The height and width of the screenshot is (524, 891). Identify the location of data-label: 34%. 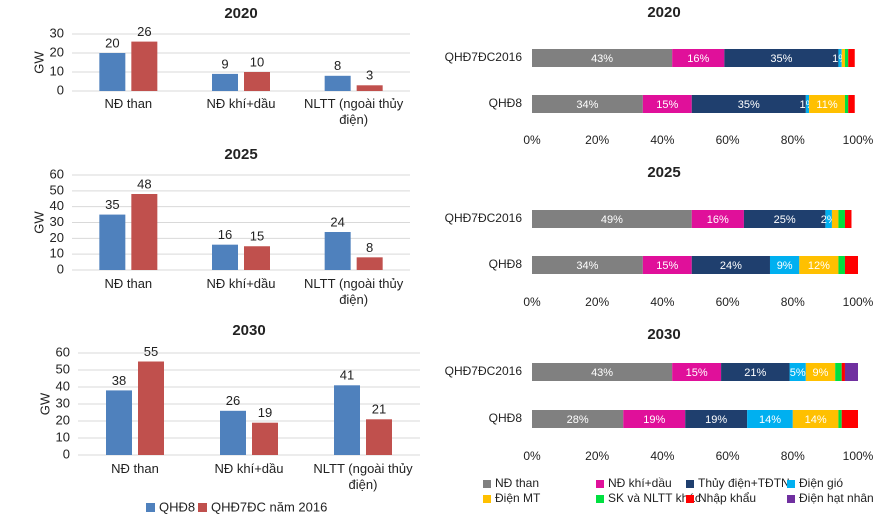
(587, 266).